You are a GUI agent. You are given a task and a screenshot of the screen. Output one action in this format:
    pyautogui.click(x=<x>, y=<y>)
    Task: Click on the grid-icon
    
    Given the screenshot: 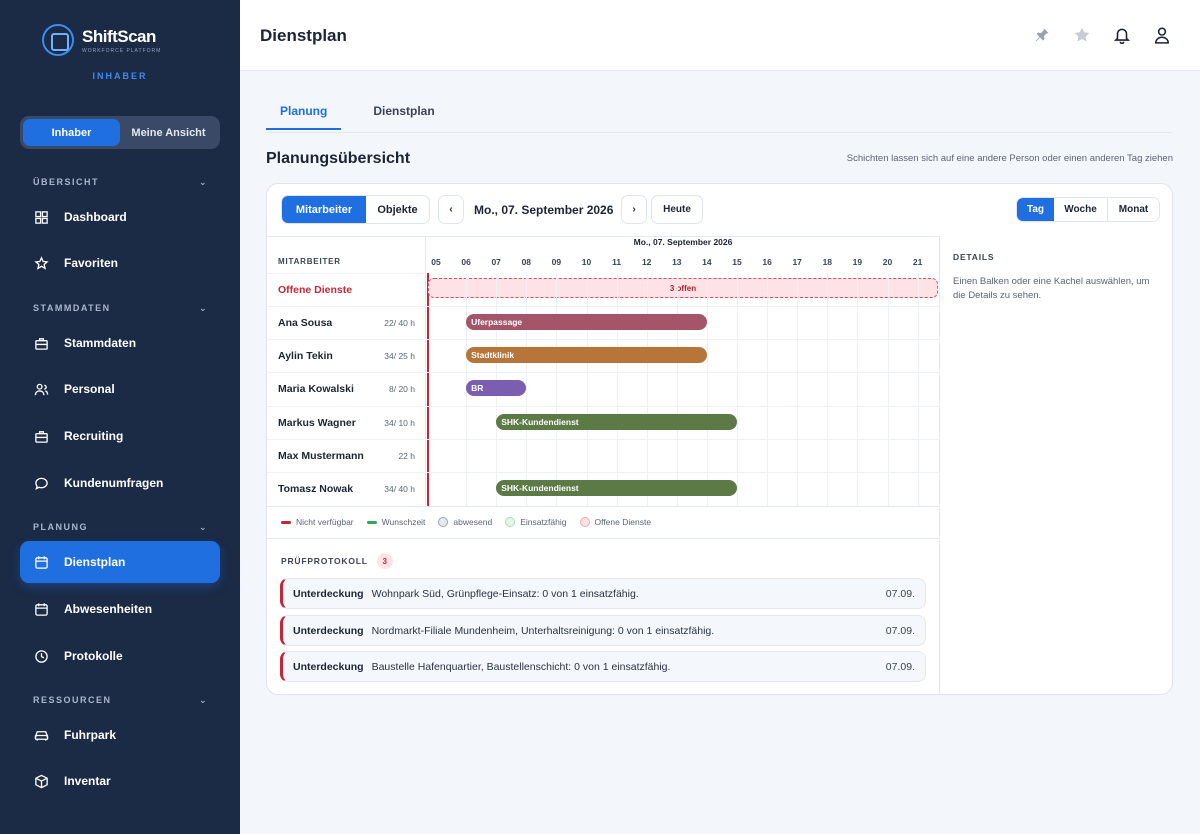 What is the action you would take?
    pyautogui.click(x=41, y=217)
    